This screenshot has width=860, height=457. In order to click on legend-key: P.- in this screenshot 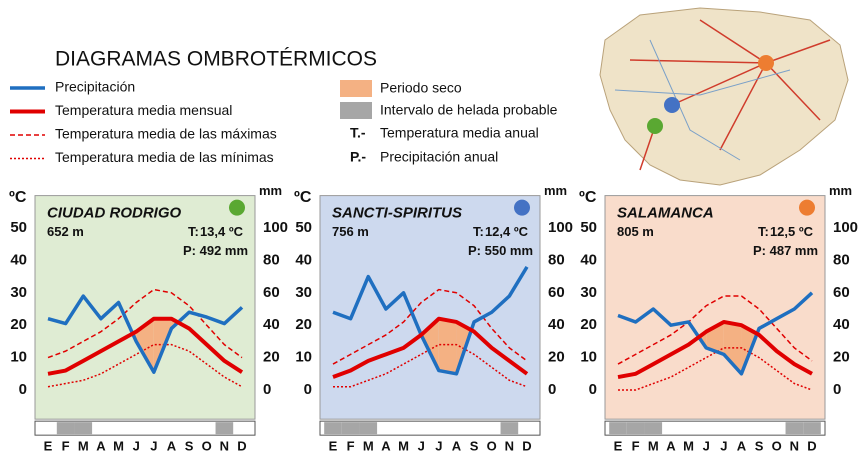, I will do `click(358, 157)`.